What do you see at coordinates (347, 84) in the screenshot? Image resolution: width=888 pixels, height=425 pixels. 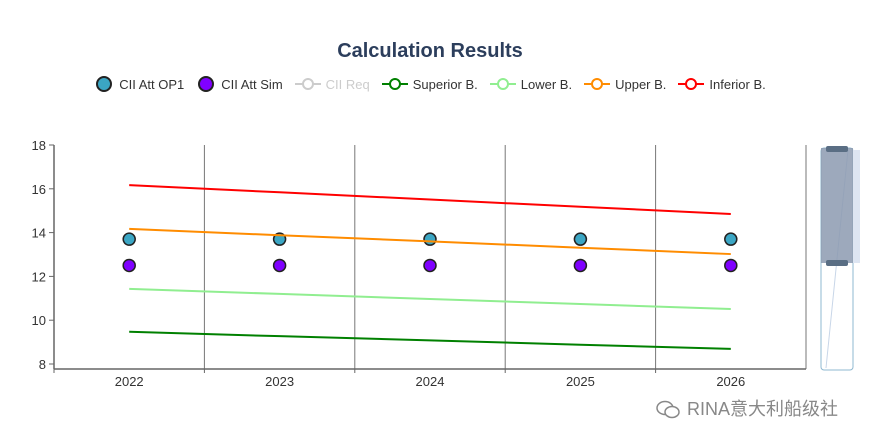 I see `legend-label: CII Req` at bounding box center [347, 84].